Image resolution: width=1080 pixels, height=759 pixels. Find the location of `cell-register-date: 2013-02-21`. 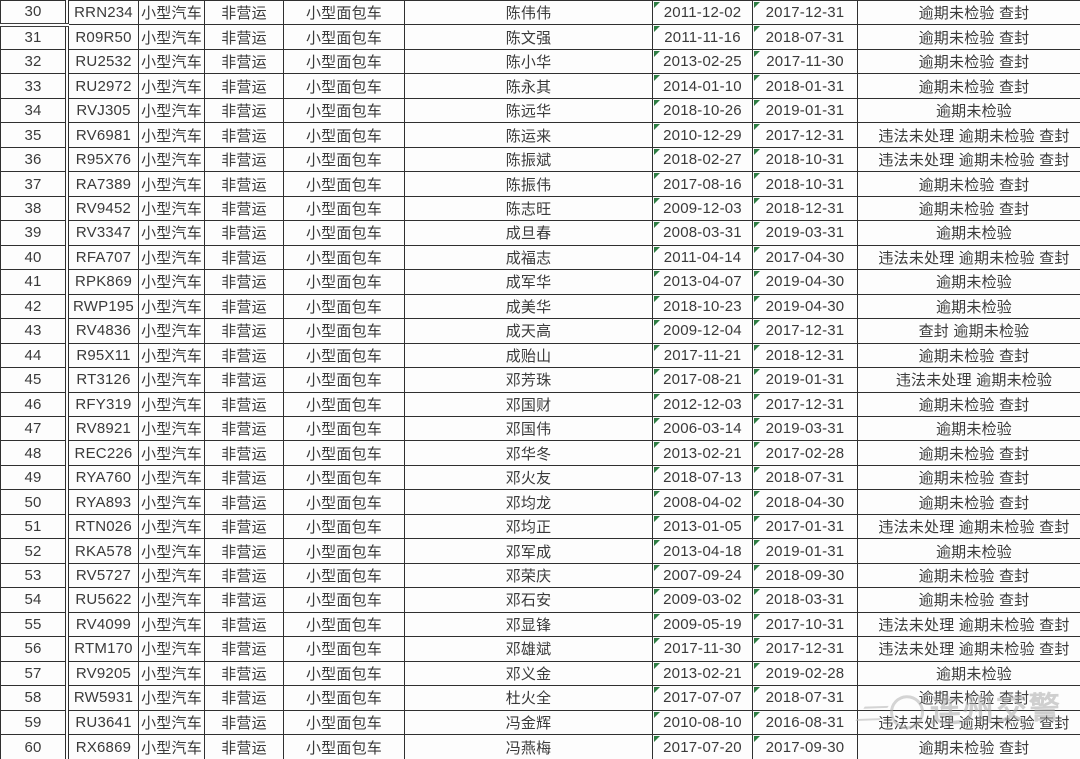

cell-register-date: 2013-02-21 is located at coordinates (702, 453).